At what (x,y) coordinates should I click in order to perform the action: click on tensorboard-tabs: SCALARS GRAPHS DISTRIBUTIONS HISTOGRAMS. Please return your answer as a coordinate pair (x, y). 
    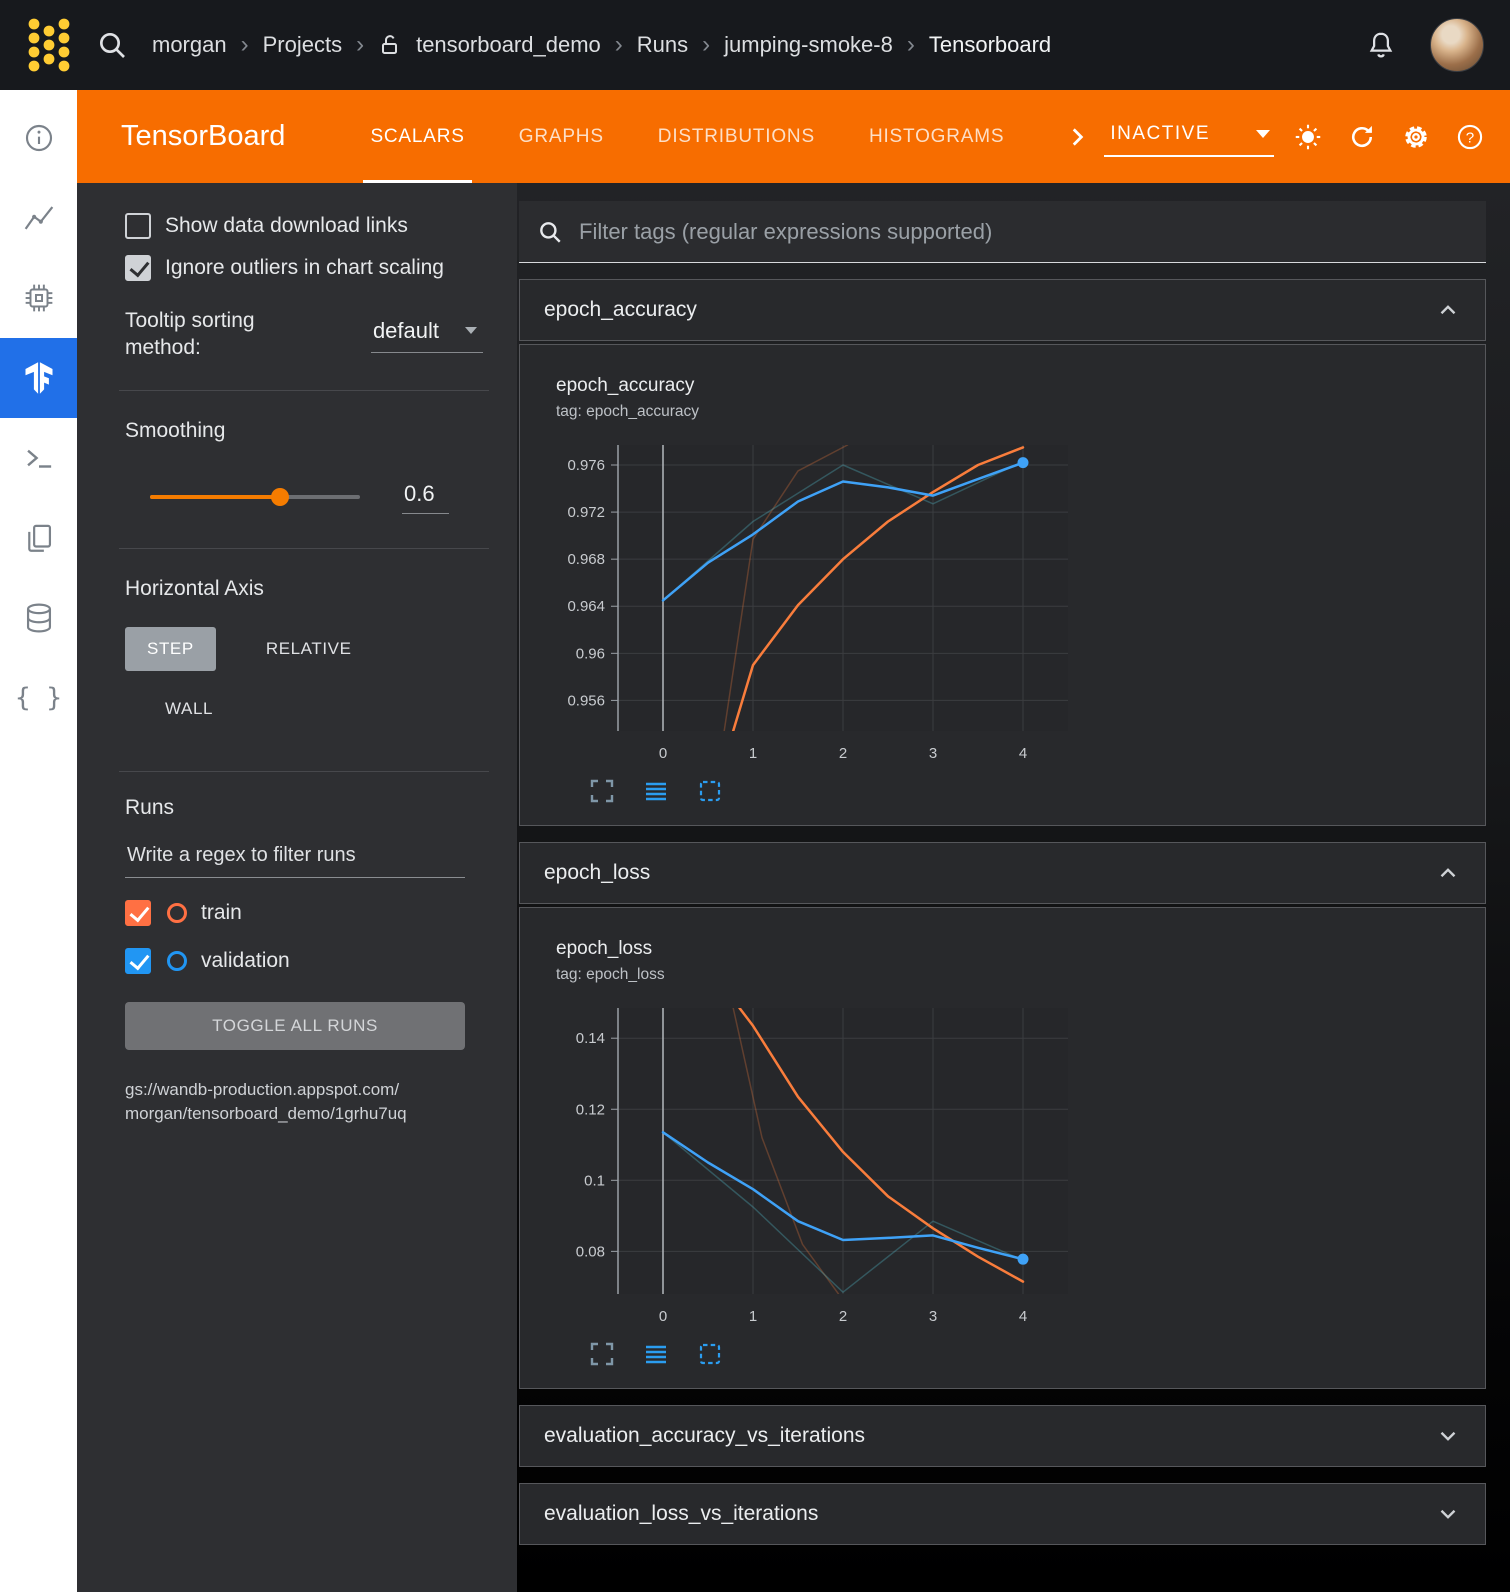
    Looking at the image, I should click on (701, 136).